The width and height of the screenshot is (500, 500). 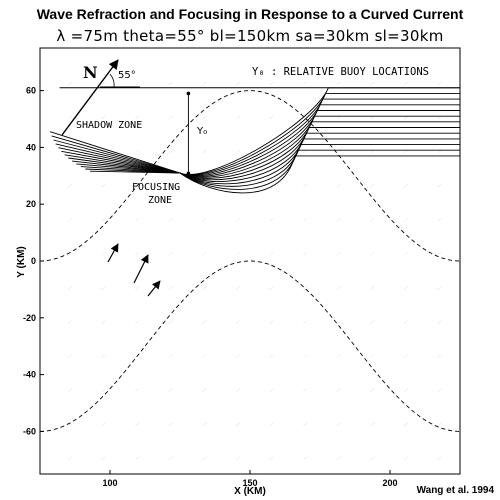 What do you see at coordinates (109, 483) in the screenshot?
I see `x-tick-label: 100` at bounding box center [109, 483].